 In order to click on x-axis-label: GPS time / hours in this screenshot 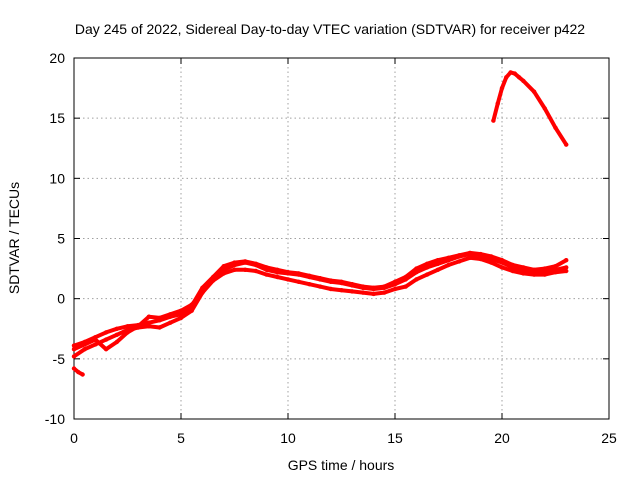, I will do `click(341, 465)`.